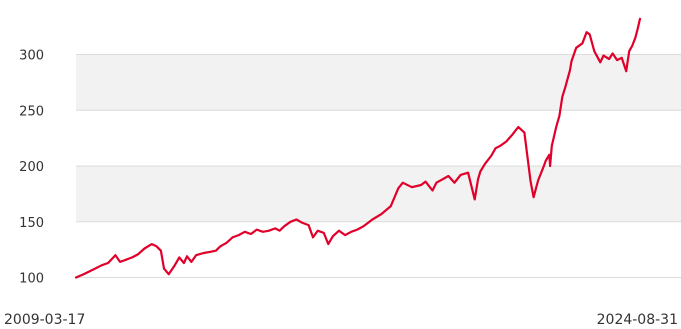 This screenshot has width=681, height=329. Describe the element at coordinates (31, 279) in the screenshot. I see `y-tick-label-100: 100` at that location.